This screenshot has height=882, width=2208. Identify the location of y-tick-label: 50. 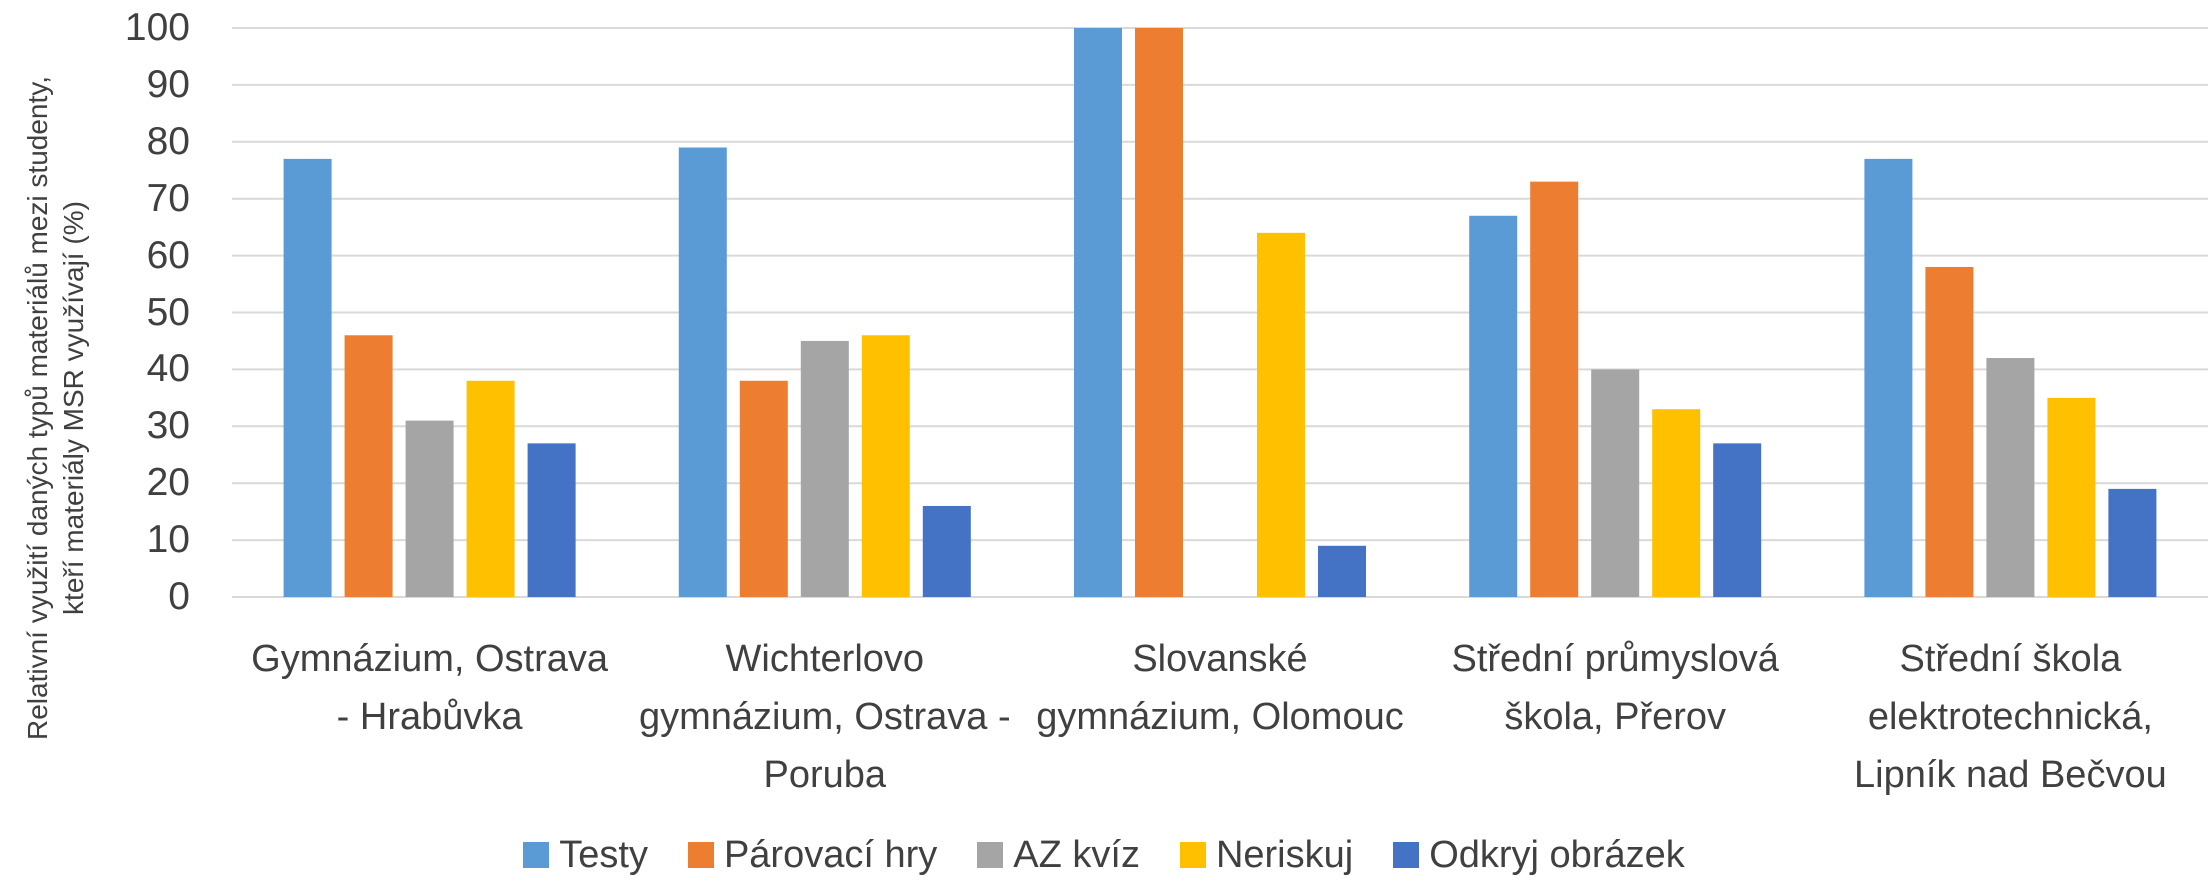
(168, 312).